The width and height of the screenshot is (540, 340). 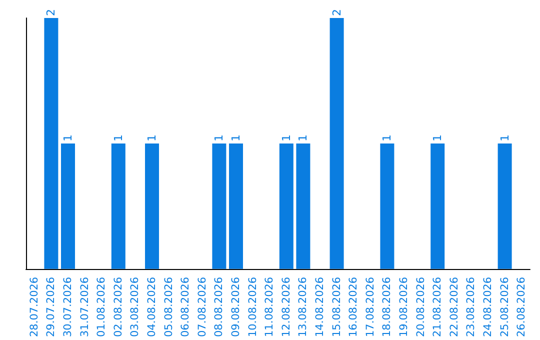 What do you see at coordinates (219, 307) in the screenshot?
I see `x-tick-label: 08.08.2026` at bounding box center [219, 307].